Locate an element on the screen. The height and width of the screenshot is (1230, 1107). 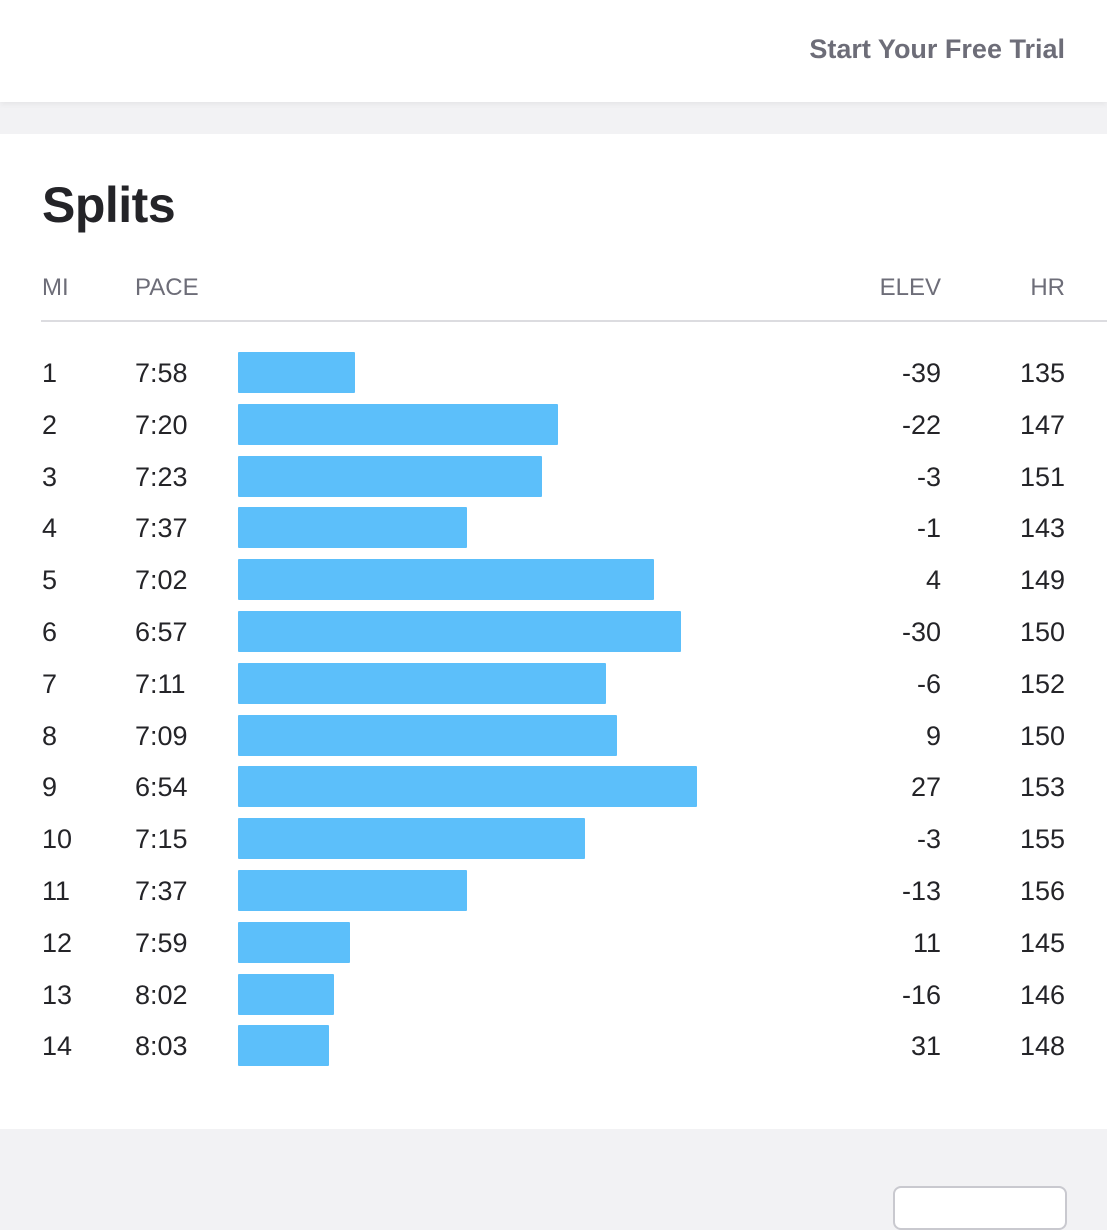
top-bar: Start Your Free Trial is located at coordinates (553, 51).